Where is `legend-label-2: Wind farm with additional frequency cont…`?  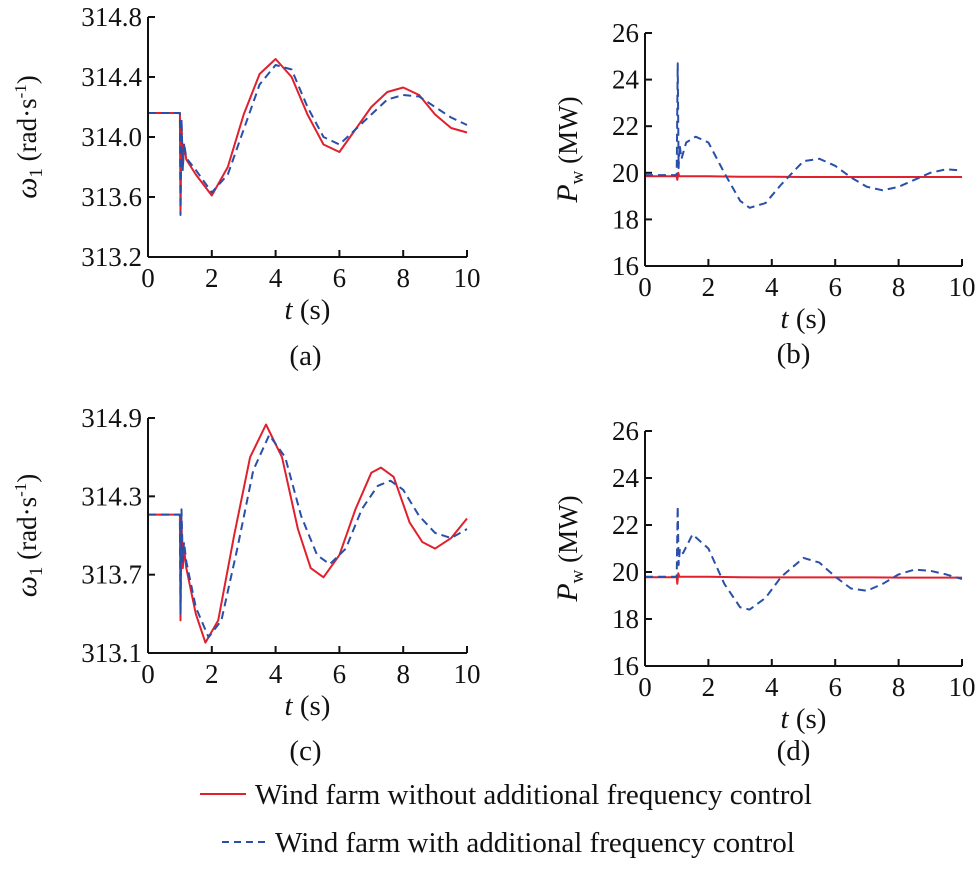
legend-label-2: Wind farm with additional frequency cont… is located at coordinates (535, 843).